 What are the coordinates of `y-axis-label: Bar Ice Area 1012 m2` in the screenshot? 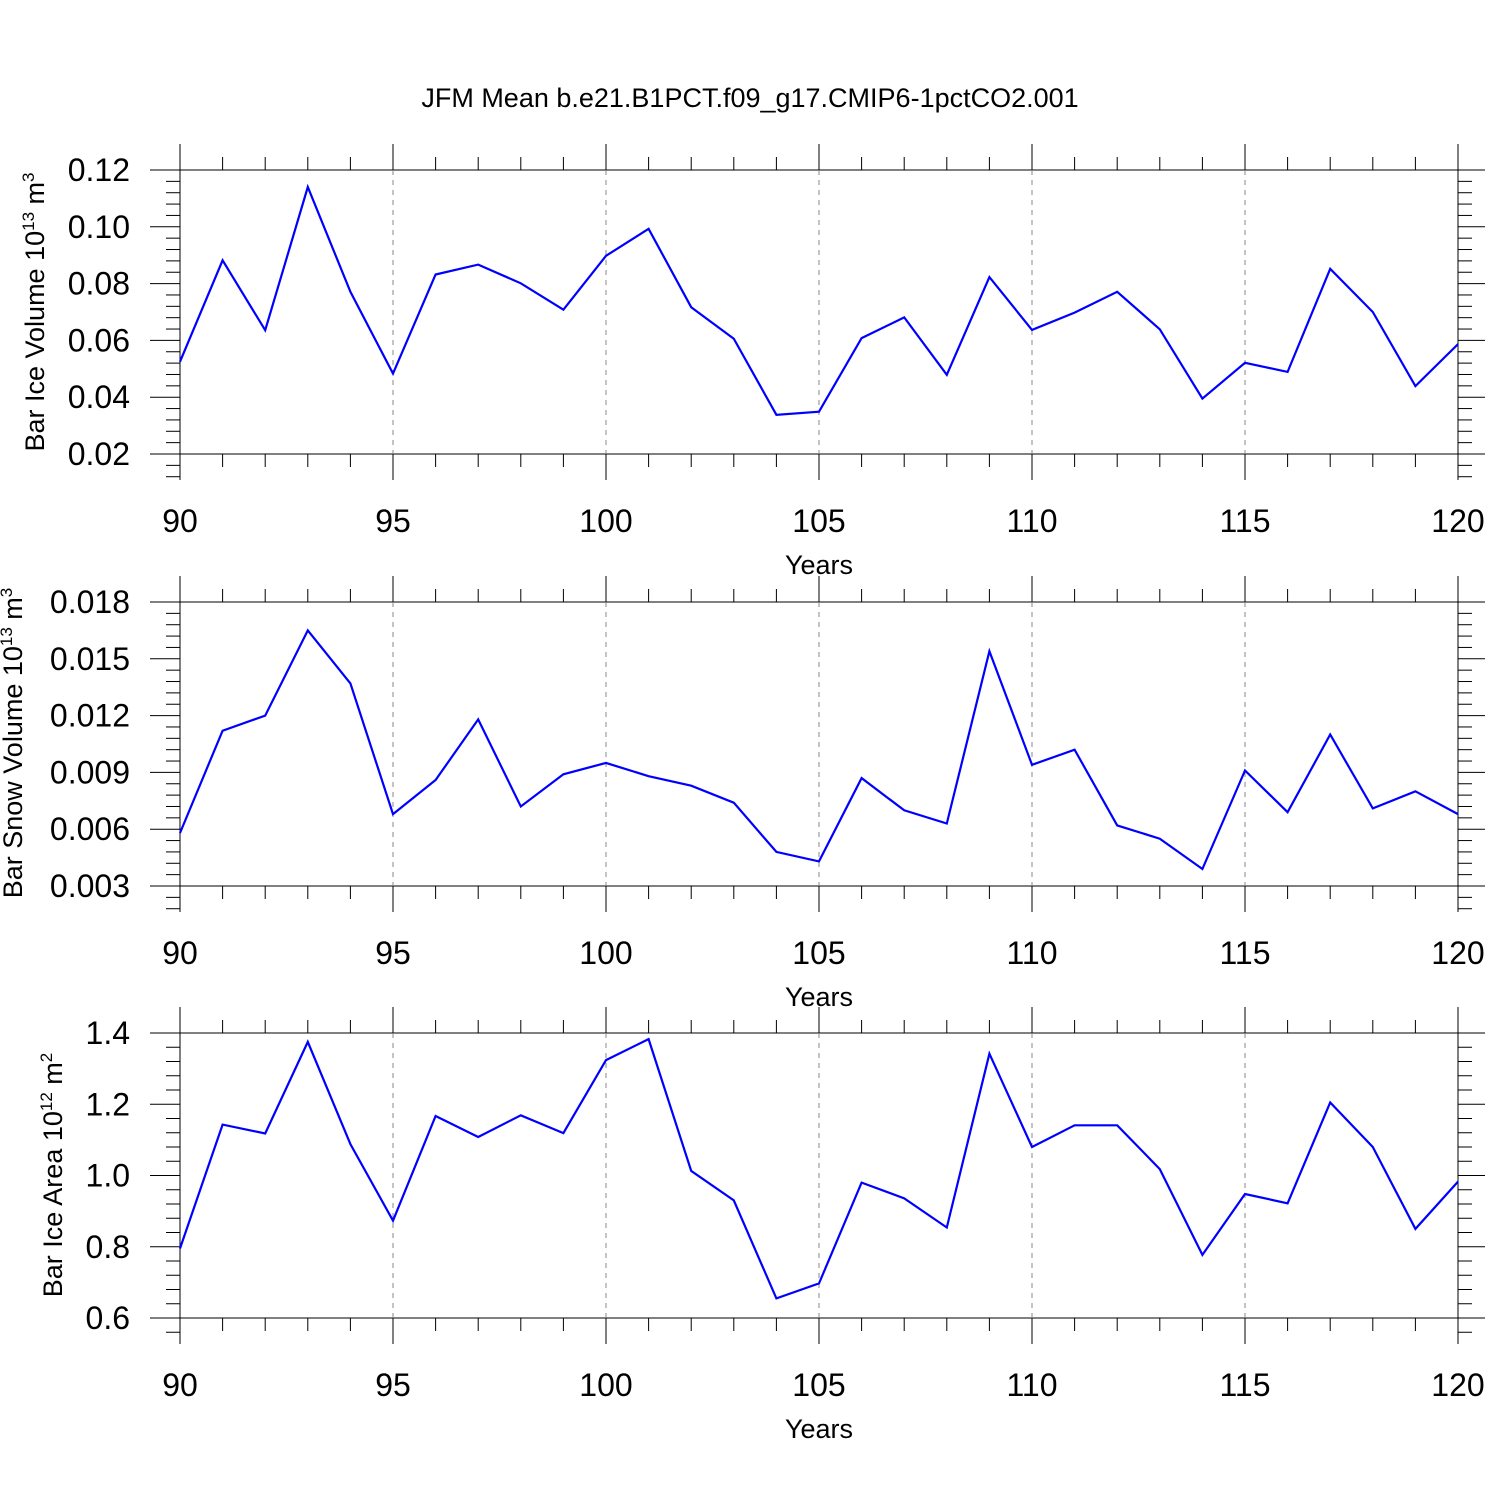 It's located at (52, 1175).